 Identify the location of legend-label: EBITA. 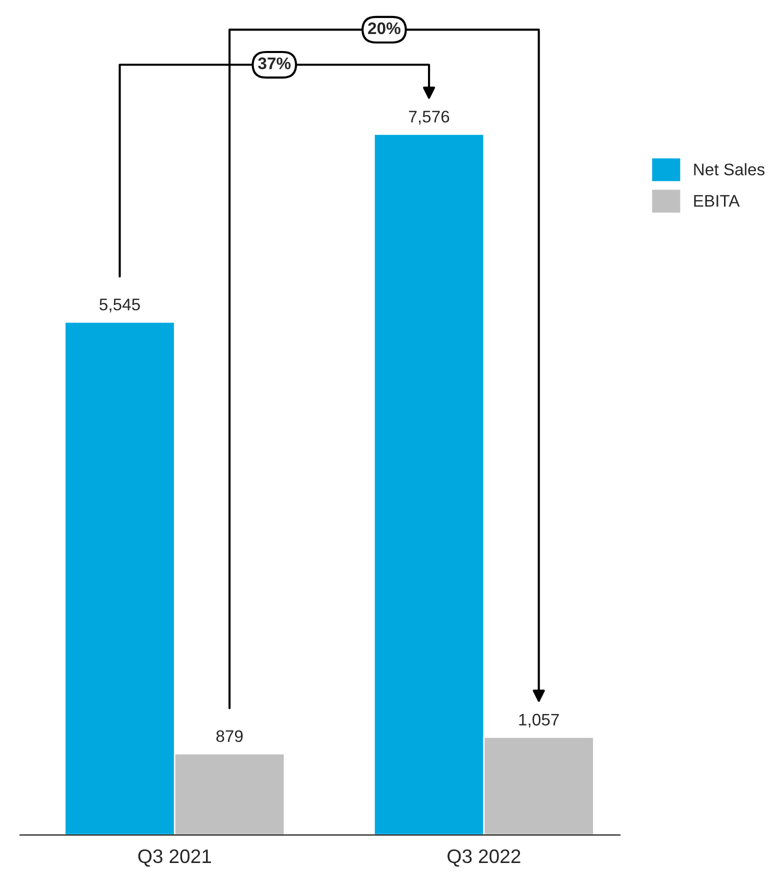
(717, 201).